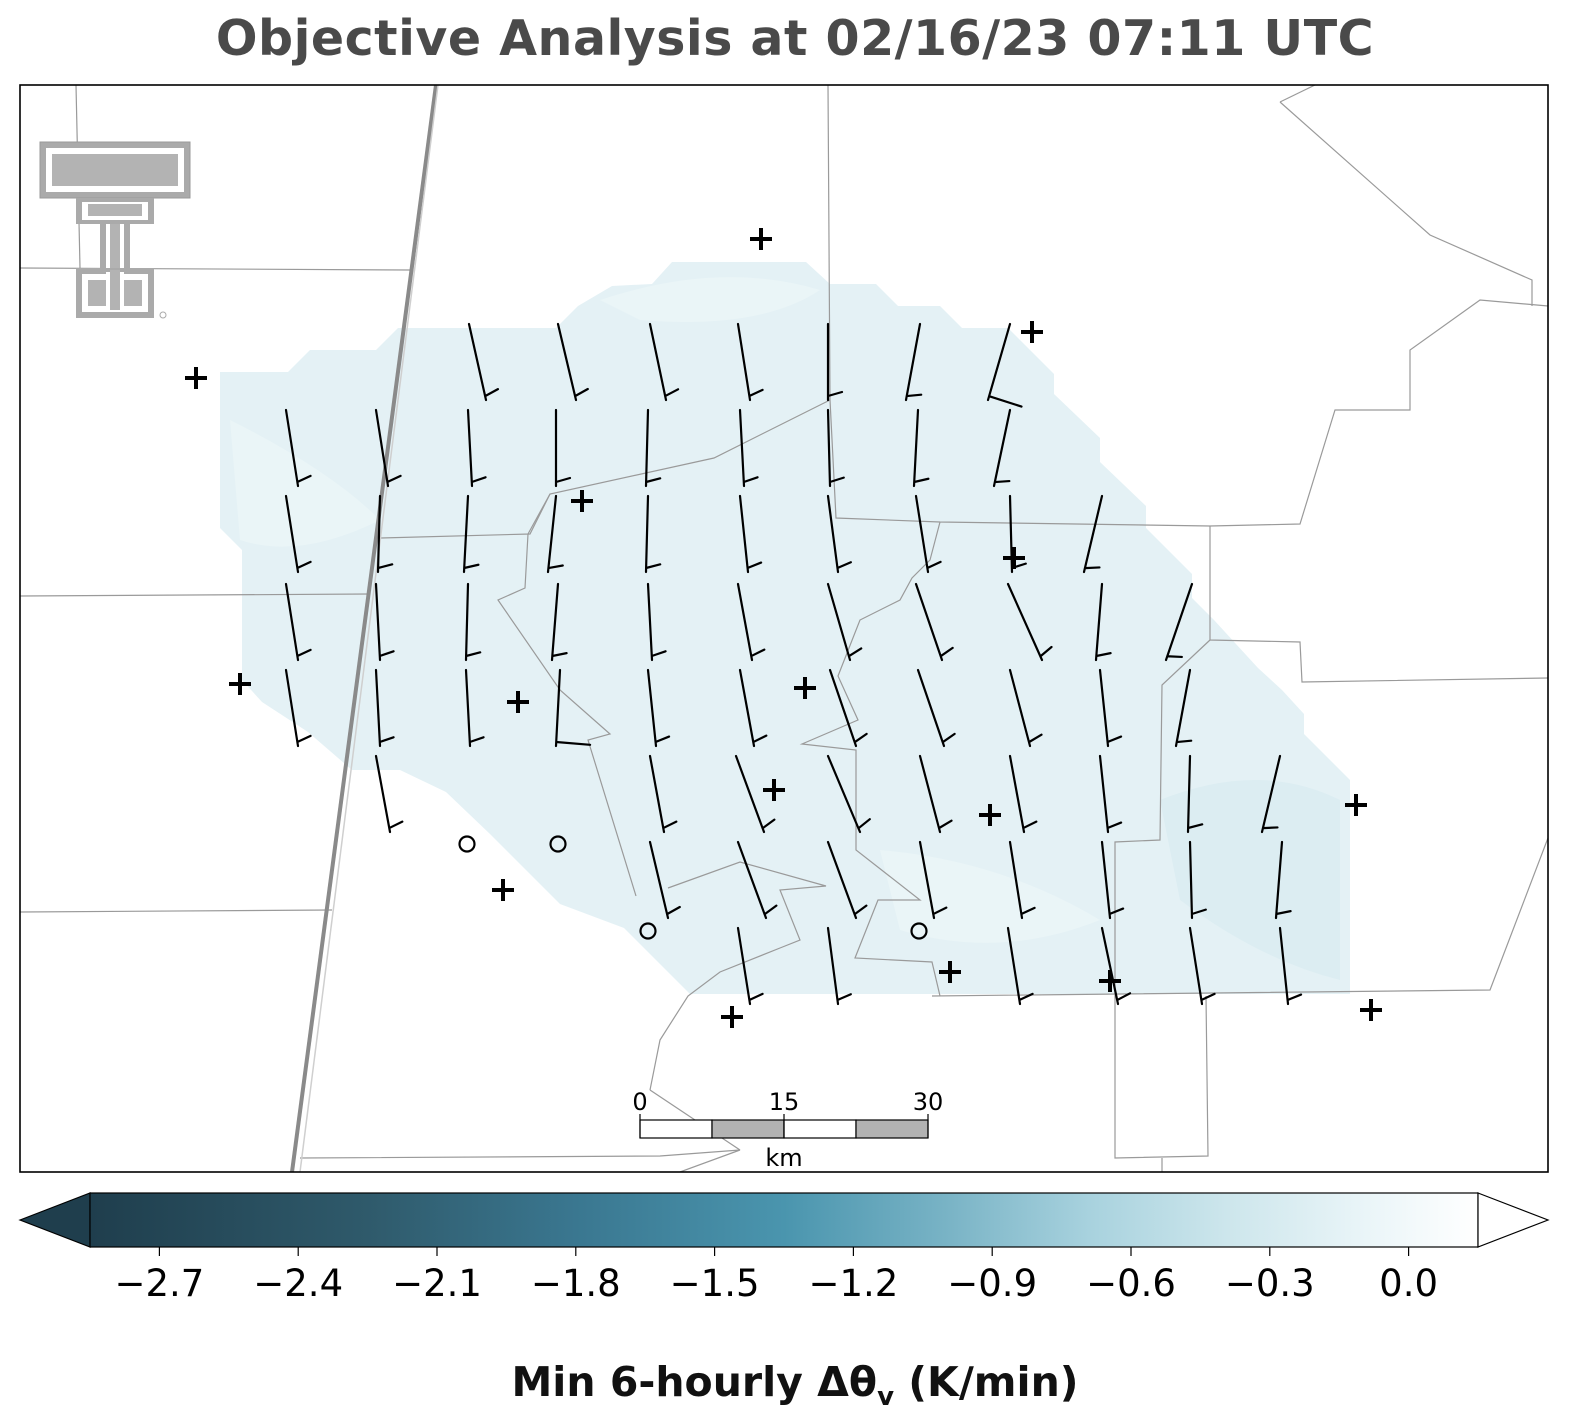  I want to click on colorbar-extend-low, so click(54, 1220).